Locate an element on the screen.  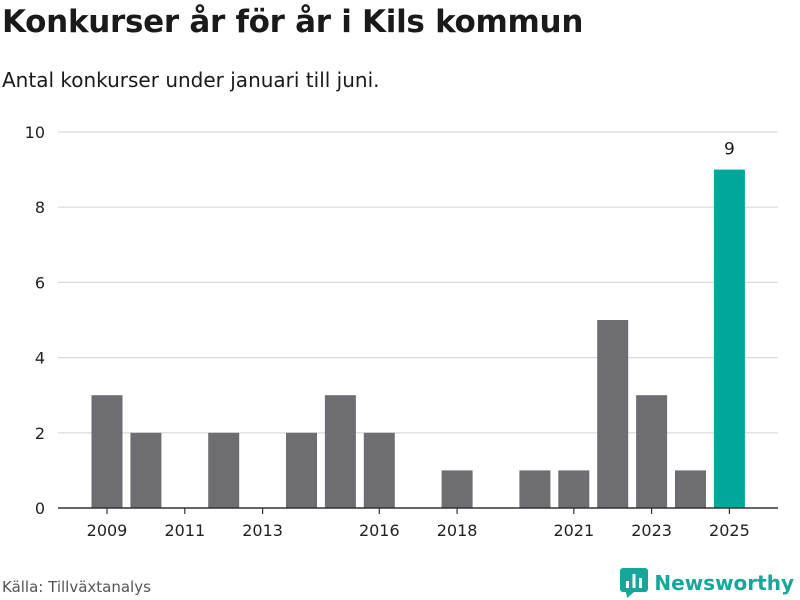
bar-2016 is located at coordinates (379, 470).